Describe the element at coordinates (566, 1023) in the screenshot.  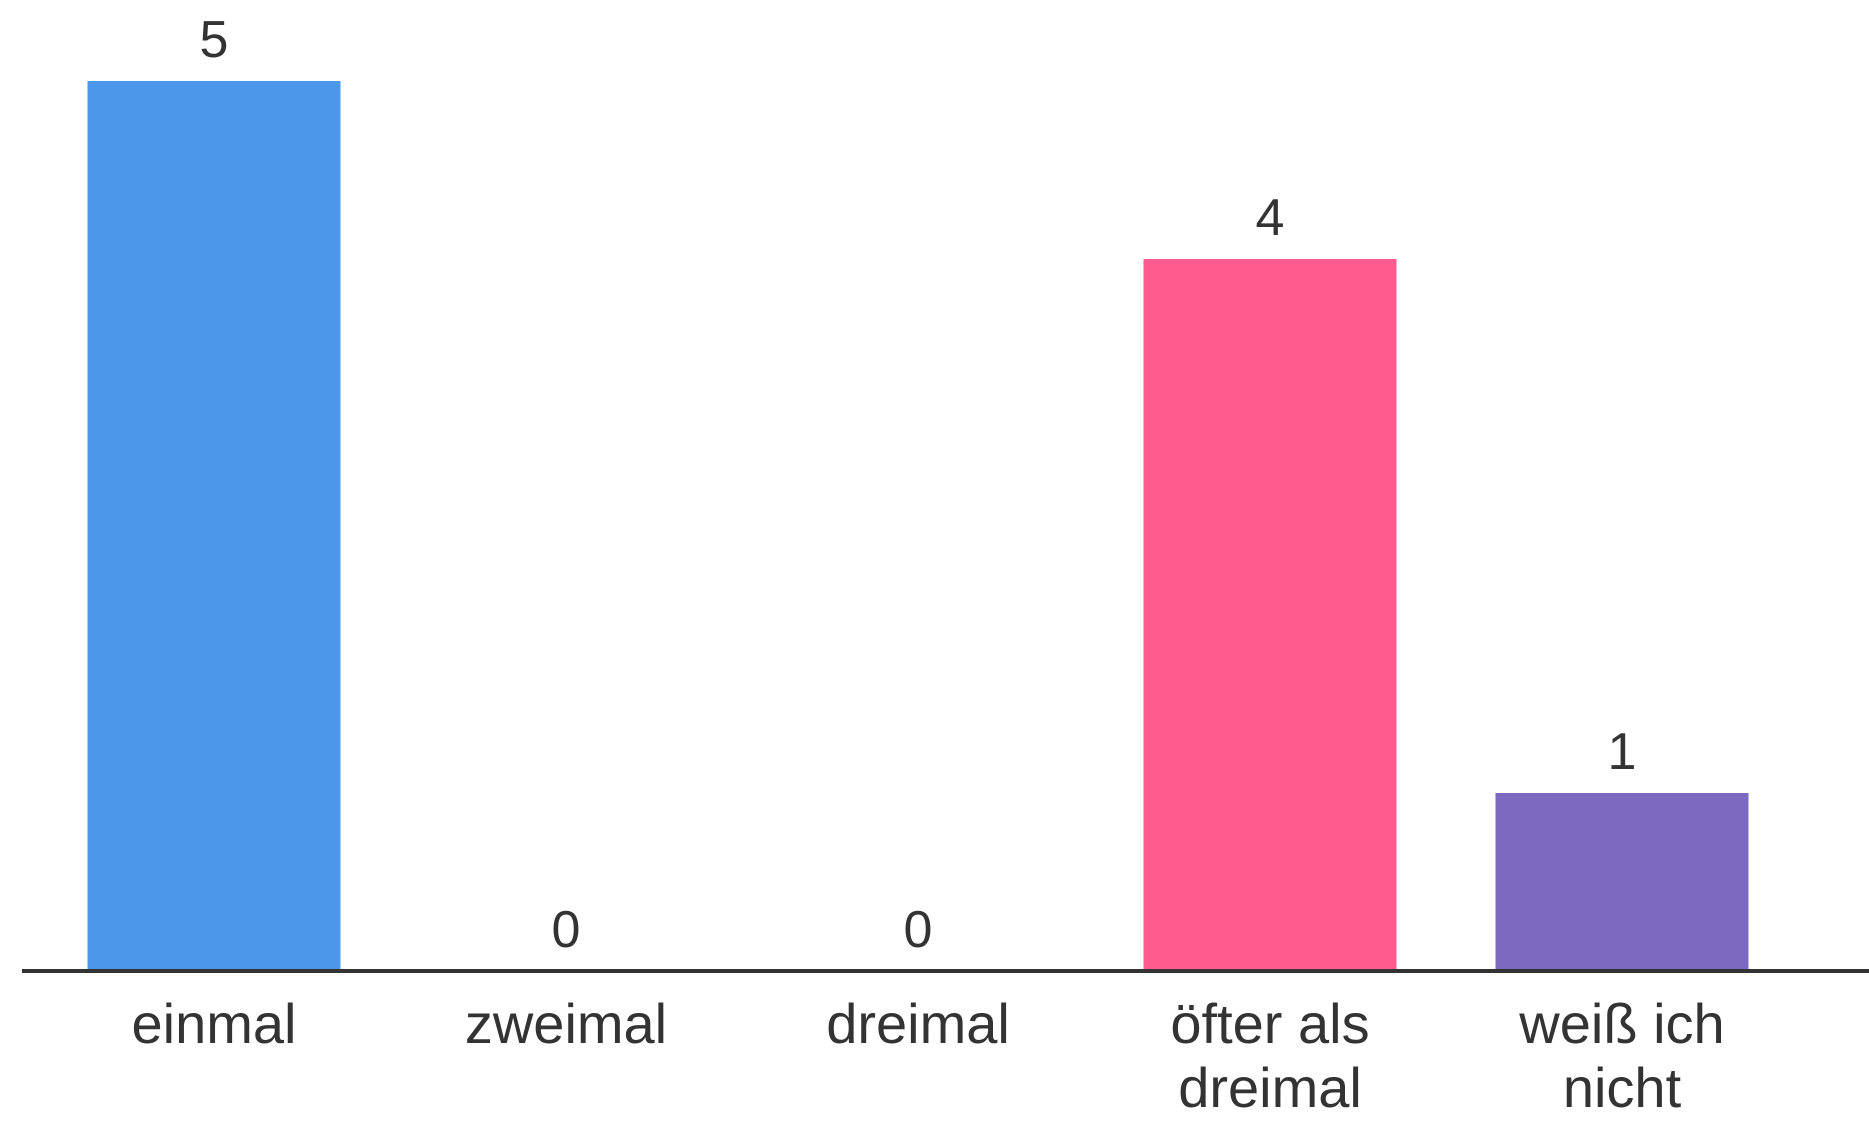
I see `category-label-1: zweimal` at that location.